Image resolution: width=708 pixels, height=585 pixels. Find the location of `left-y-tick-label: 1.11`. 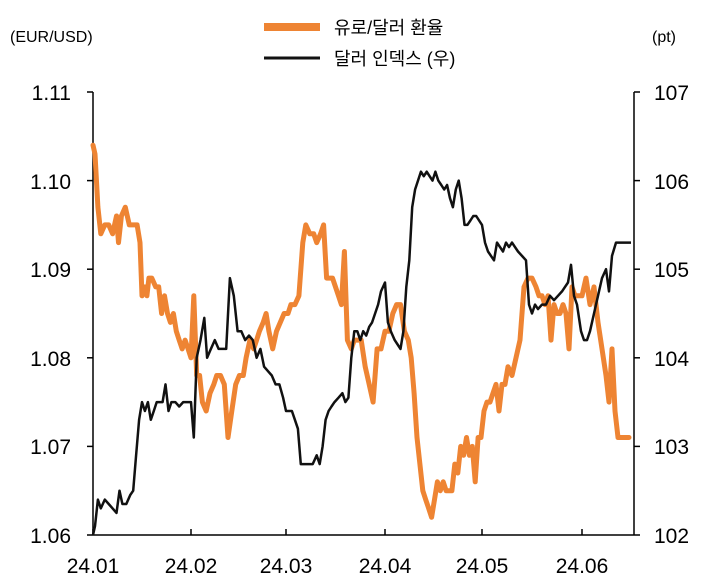

left-y-tick-label: 1.11 is located at coordinates (51, 93).